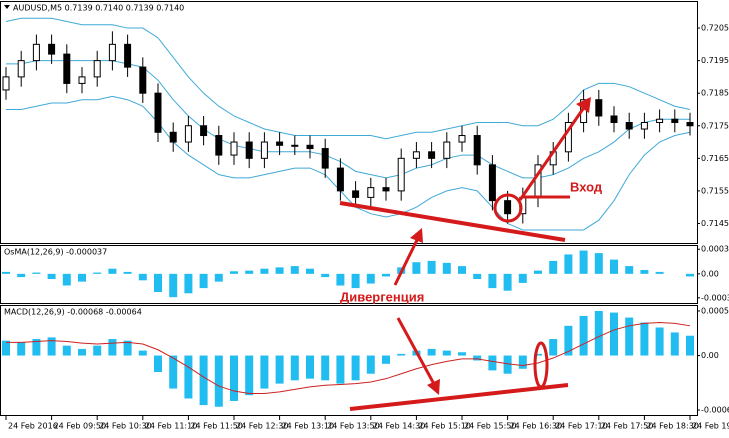 The width and height of the screenshot is (729, 438). Describe the element at coordinates (33, 426) in the screenshot. I see `x-tick-label: 24 Feb 2016` at that location.